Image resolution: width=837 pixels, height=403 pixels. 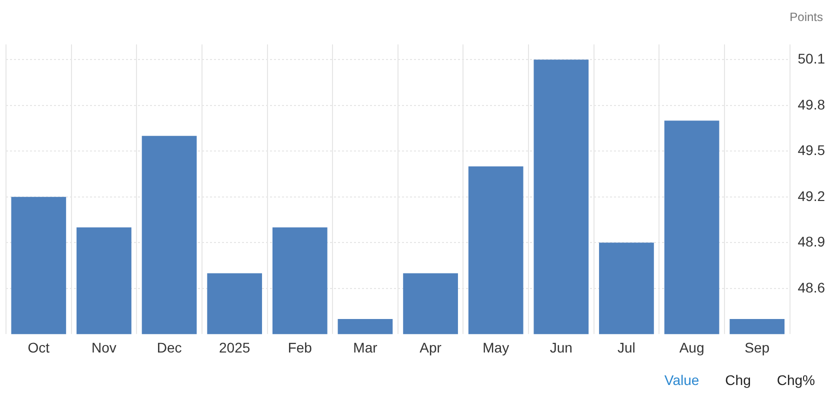 I want to click on y-tick-label: 48.6, so click(x=812, y=287).